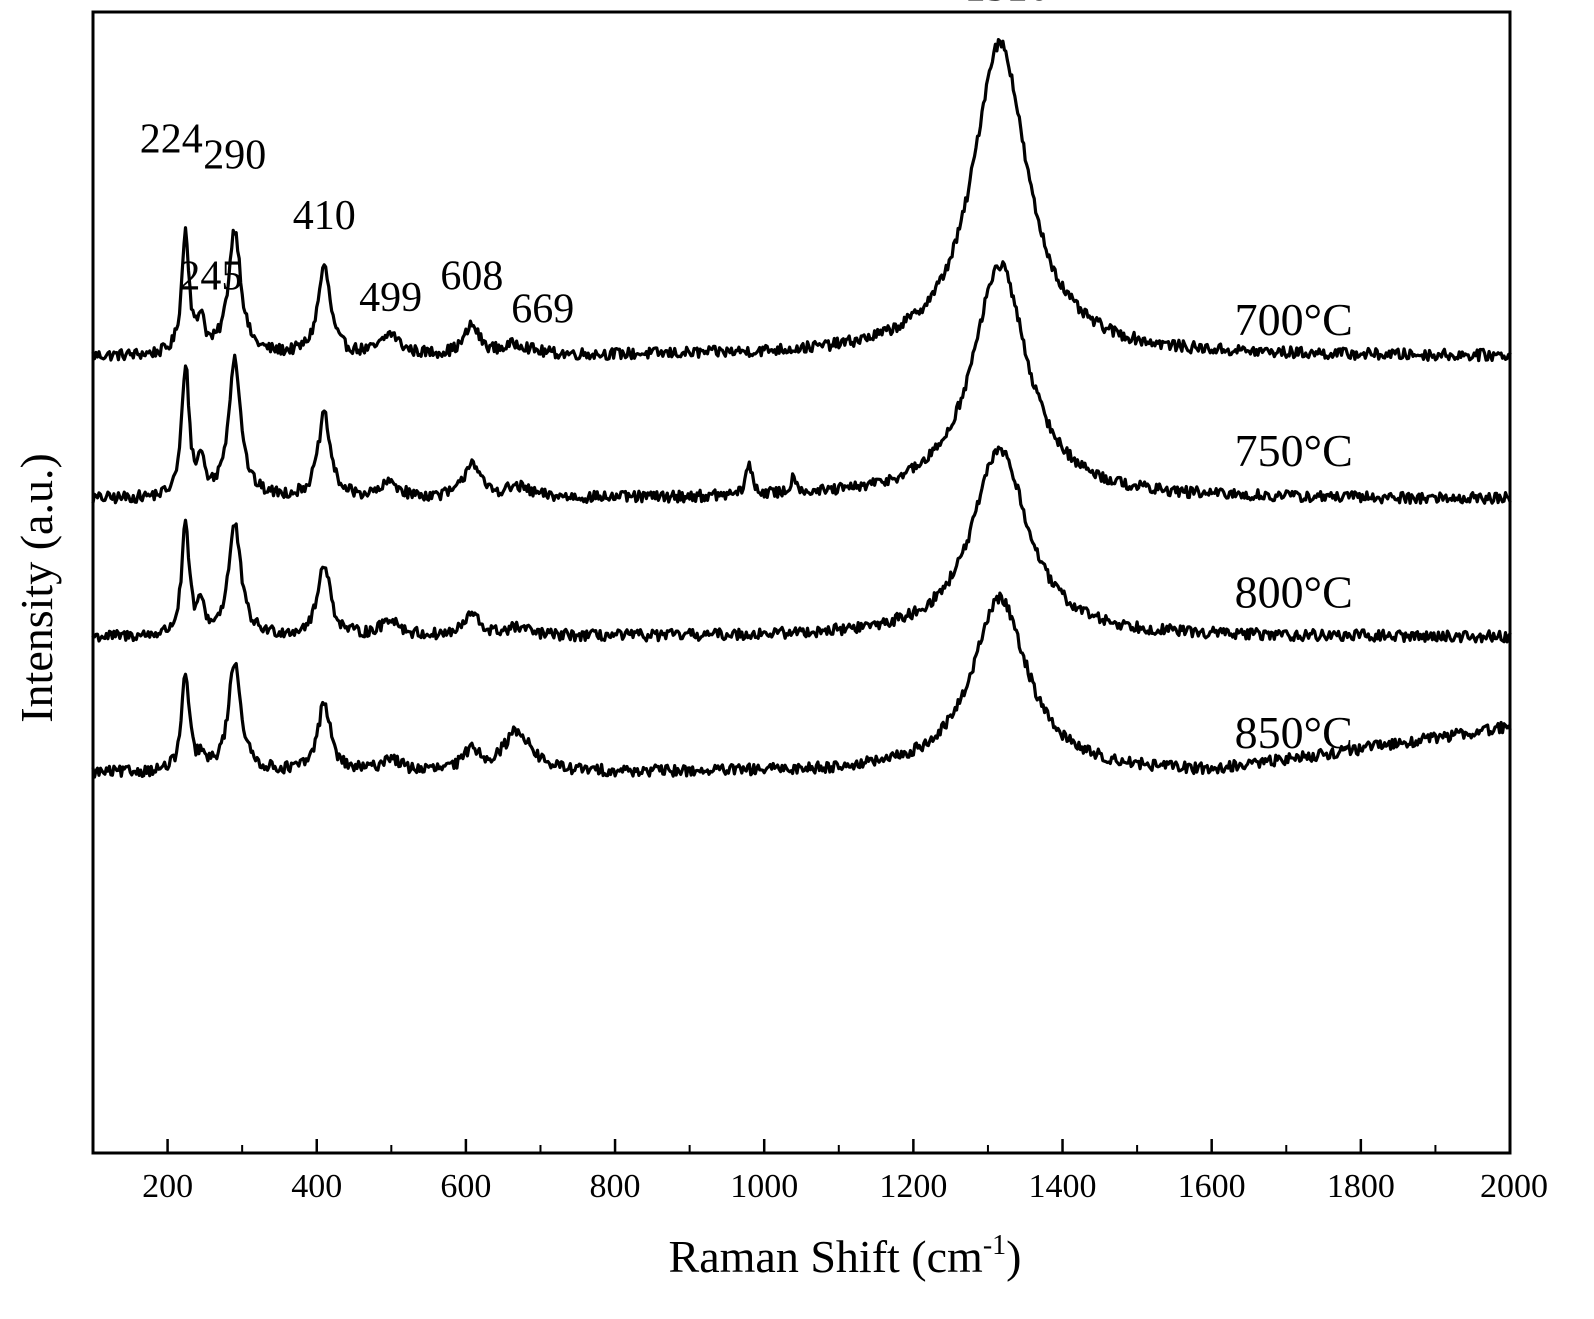 The image size is (1594, 1319). What do you see at coordinates (324, 216) in the screenshot?
I see `peak-label: 410` at bounding box center [324, 216].